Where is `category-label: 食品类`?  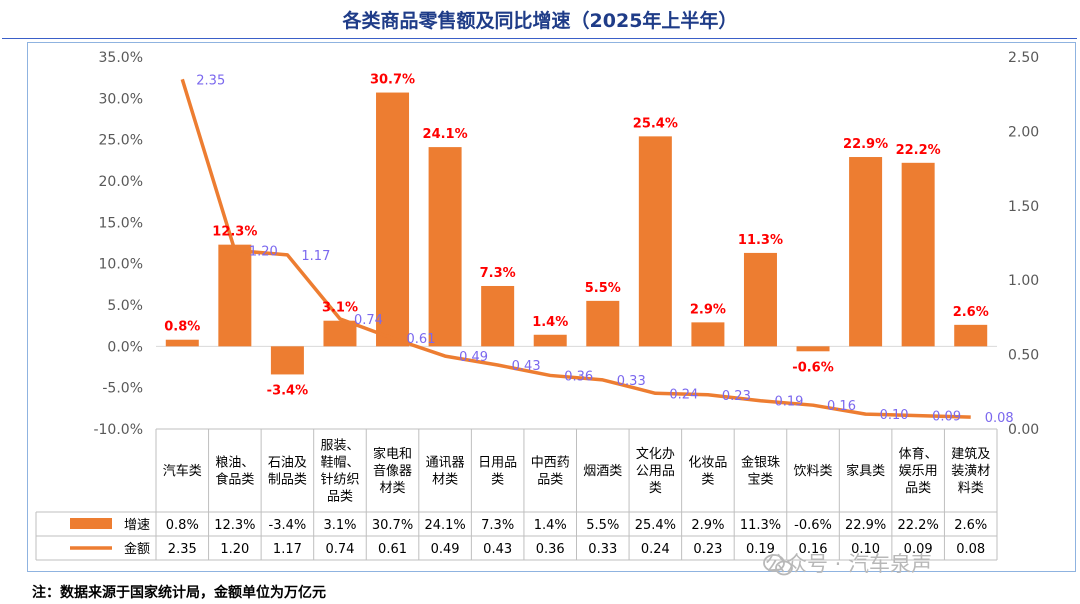 category-label: 食品类 is located at coordinates (234, 480).